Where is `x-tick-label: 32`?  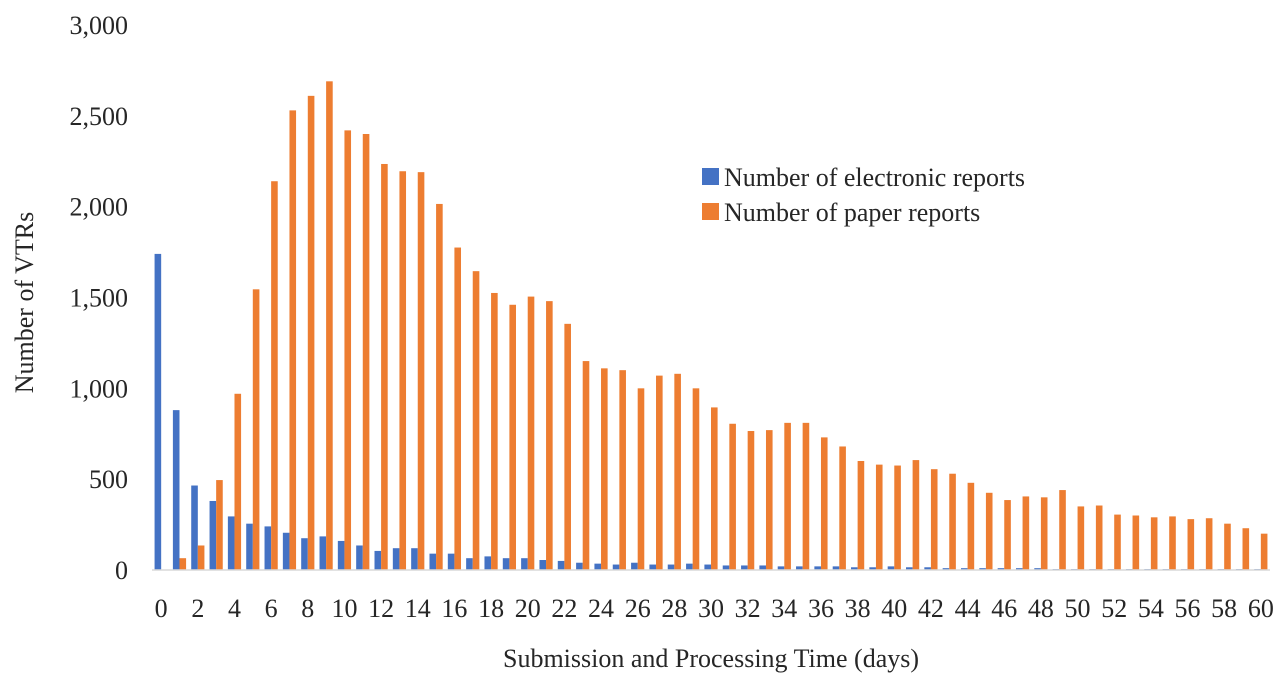
x-tick-label: 32 is located at coordinates (748, 608).